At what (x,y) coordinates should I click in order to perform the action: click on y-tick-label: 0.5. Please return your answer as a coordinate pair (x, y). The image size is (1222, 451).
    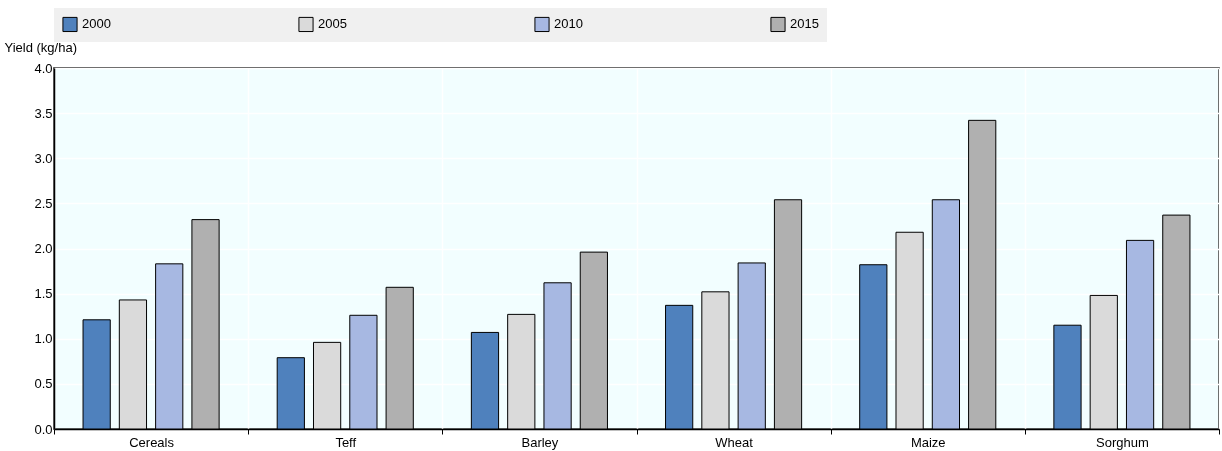
    Looking at the image, I should click on (43, 384).